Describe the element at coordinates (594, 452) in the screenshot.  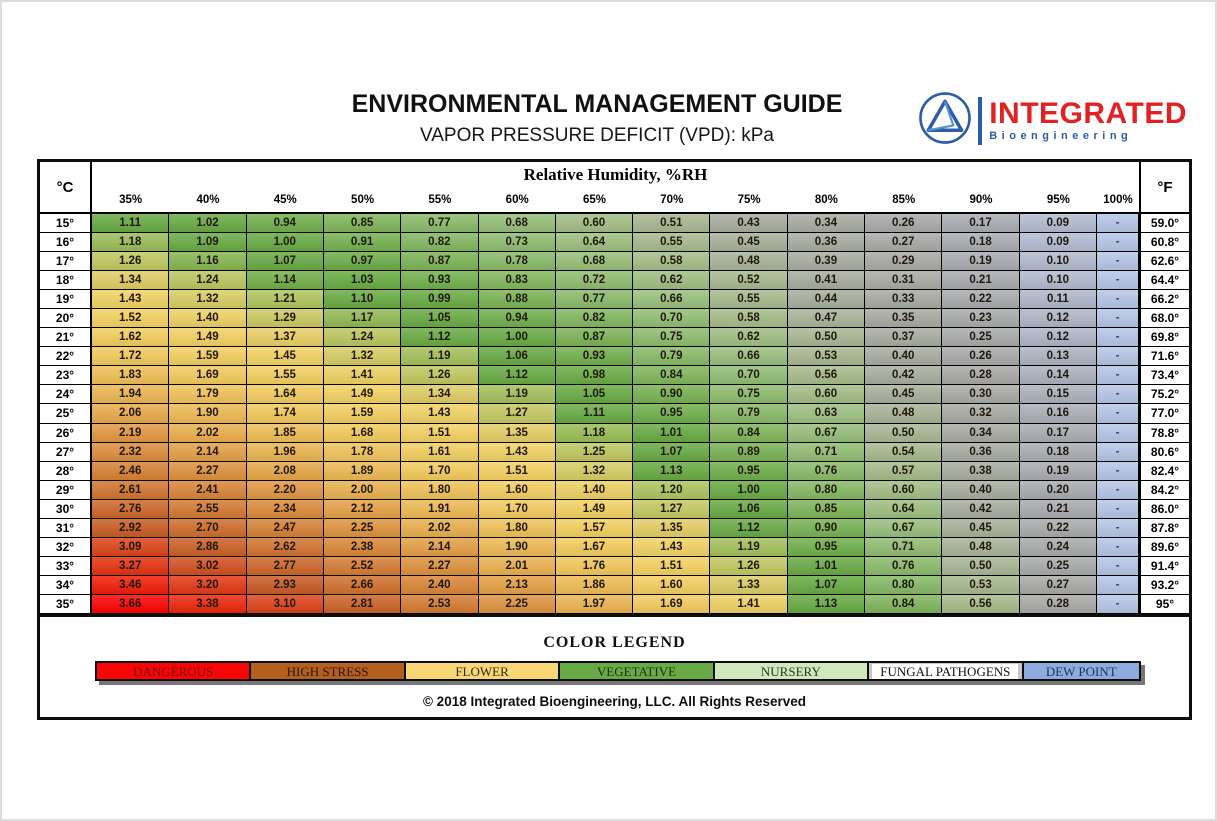
I see `vpd-cell: 1.25` at that location.